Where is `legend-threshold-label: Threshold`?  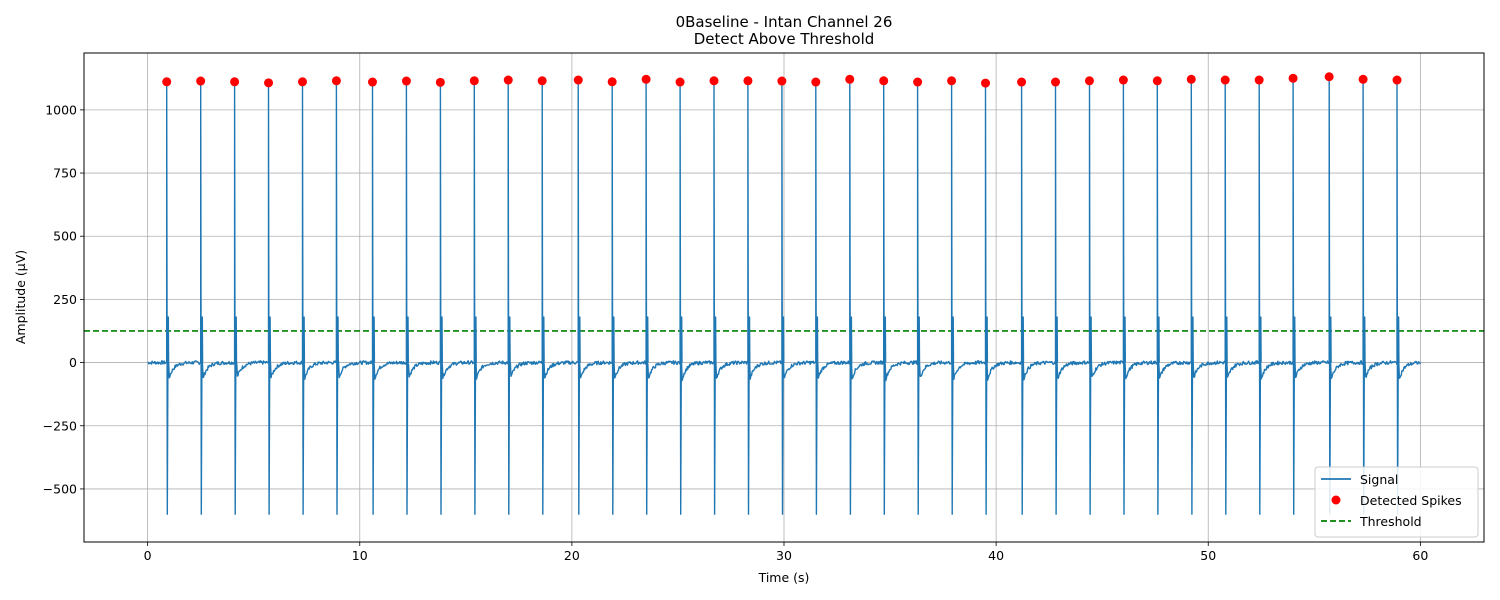 legend-threshold-label: Threshold is located at coordinates (1390, 521).